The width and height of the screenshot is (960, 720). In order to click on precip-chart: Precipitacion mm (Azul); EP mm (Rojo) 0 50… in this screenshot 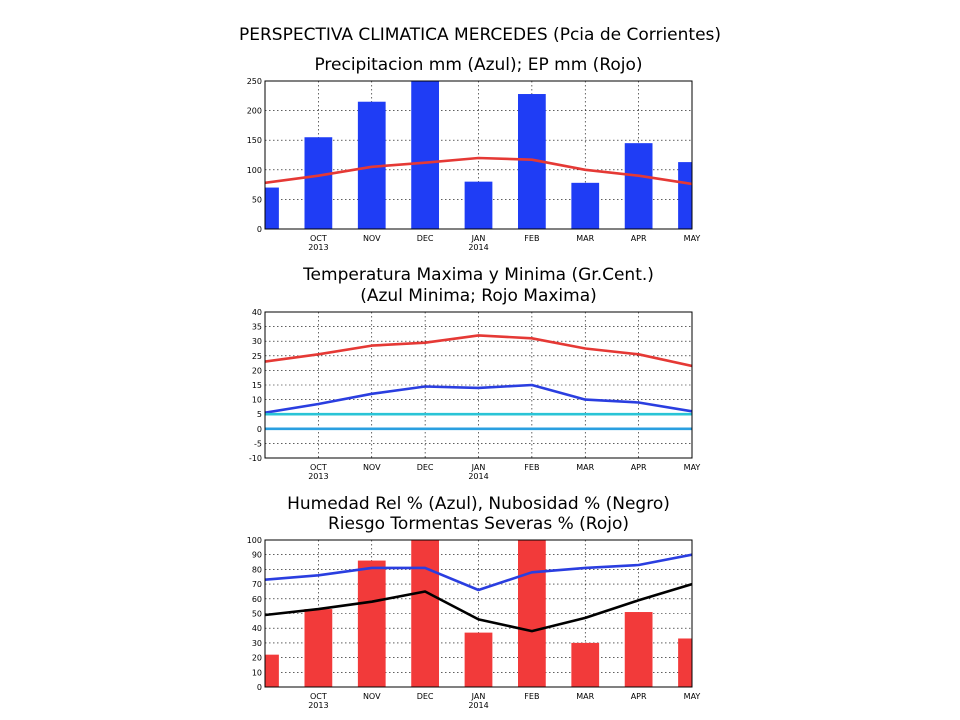, I will do `click(474, 153)`.